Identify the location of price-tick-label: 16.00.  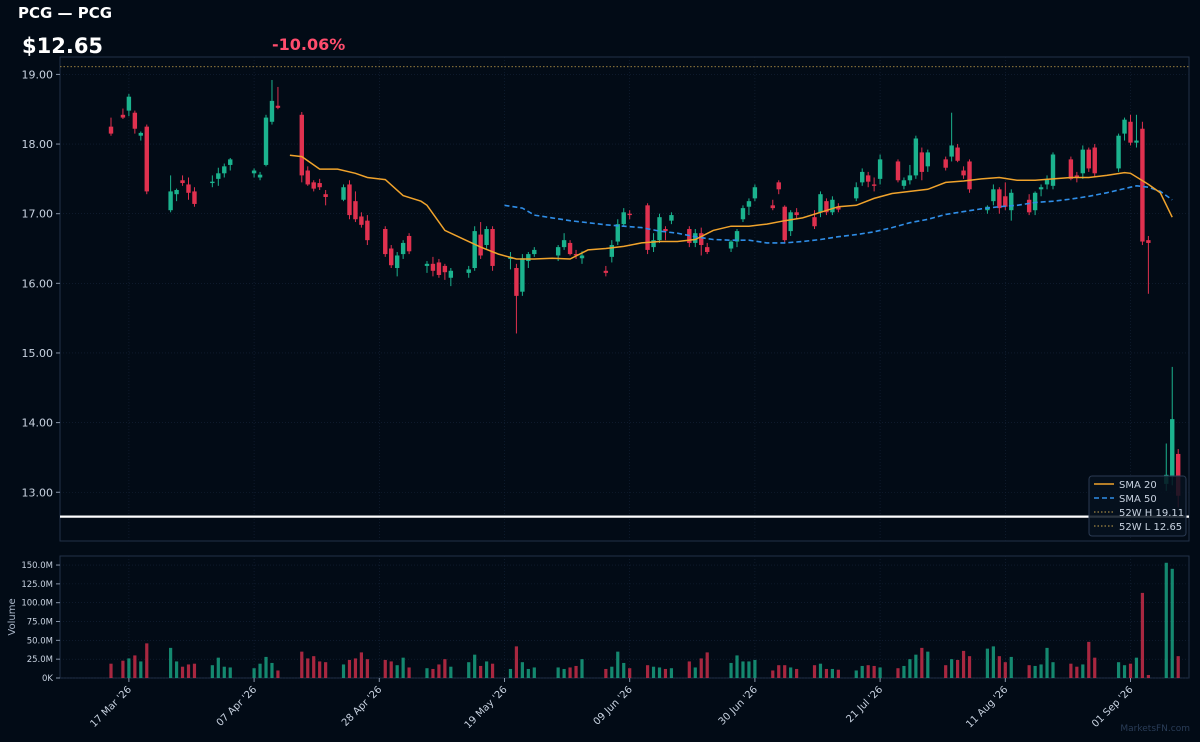
(38, 283).